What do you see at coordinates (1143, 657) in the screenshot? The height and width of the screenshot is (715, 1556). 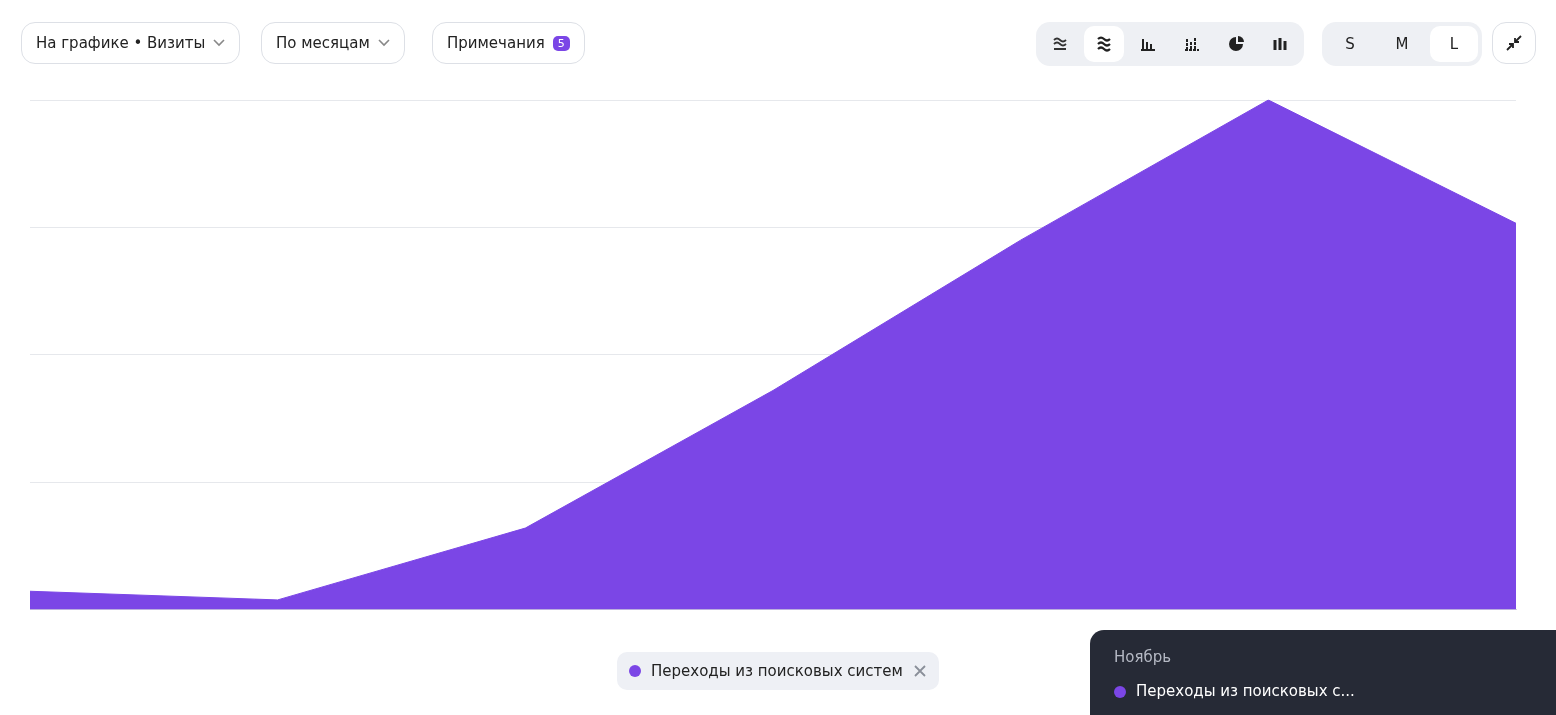 I see `text: Ноябрь` at bounding box center [1143, 657].